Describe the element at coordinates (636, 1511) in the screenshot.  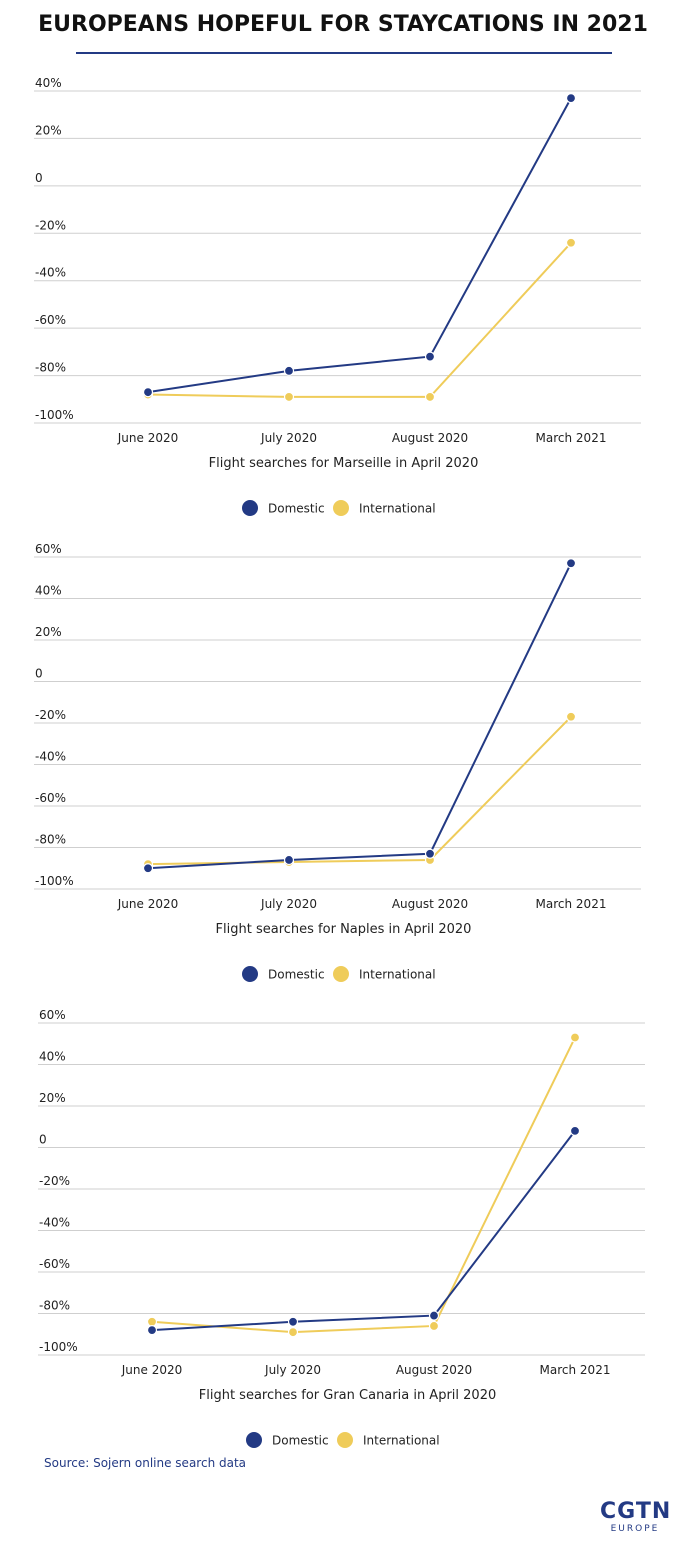
I see `logo-main-text: CGTN` at that location.